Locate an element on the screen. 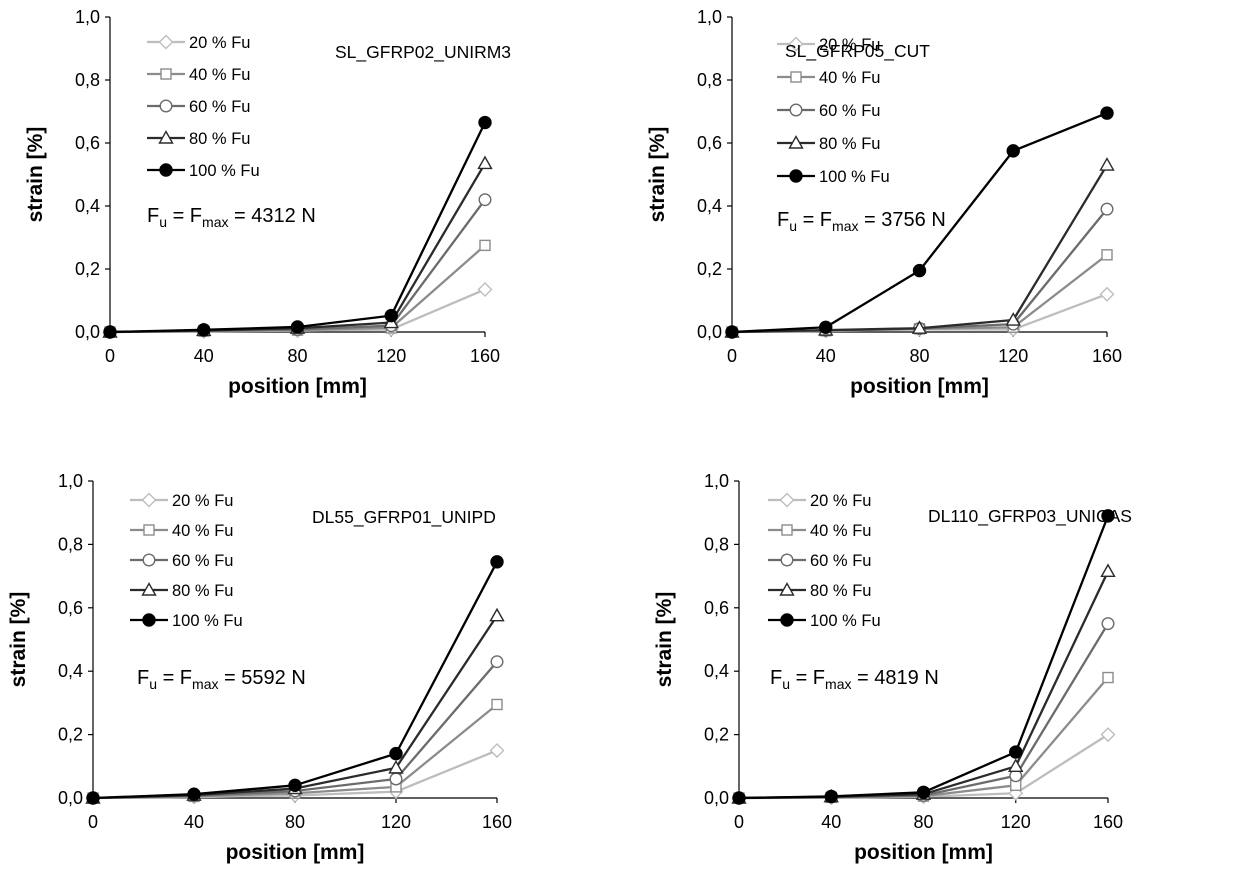 The height and width of the screenshot is (883, 1252). ultimate-force-annotation: Fu = Fmax = 4312 N is located at coordinates (231, 217).